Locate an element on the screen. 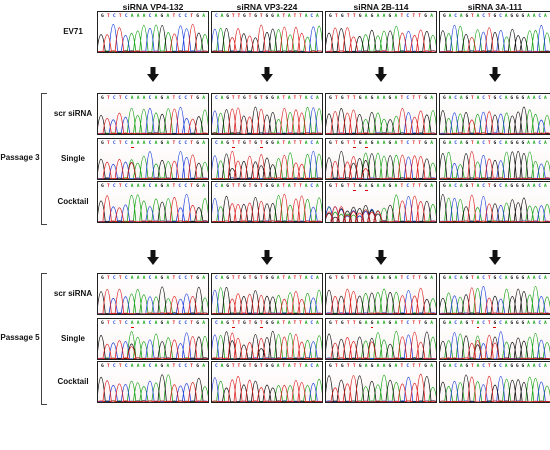 This screenshot has width=550, height=450. row-label: Cocktail is located at coordinates (73, 381).